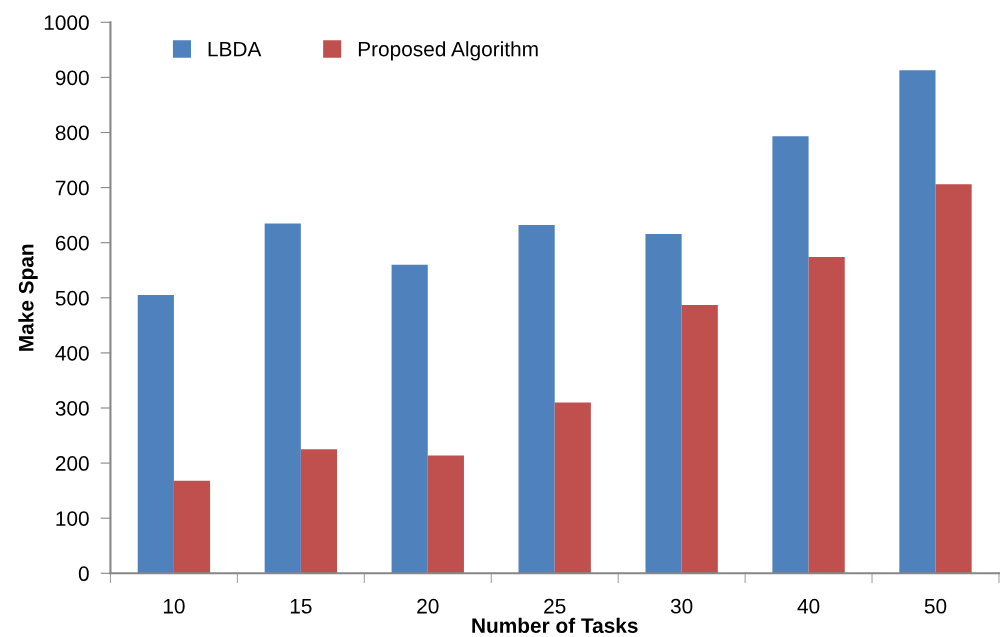 Image resolution: width=1004 pixels, height=637 pixels. What do you see at coordinates (72, 518) in the screenshot?
I see `y-tick-label: 100` at bounding box center [72, 518].